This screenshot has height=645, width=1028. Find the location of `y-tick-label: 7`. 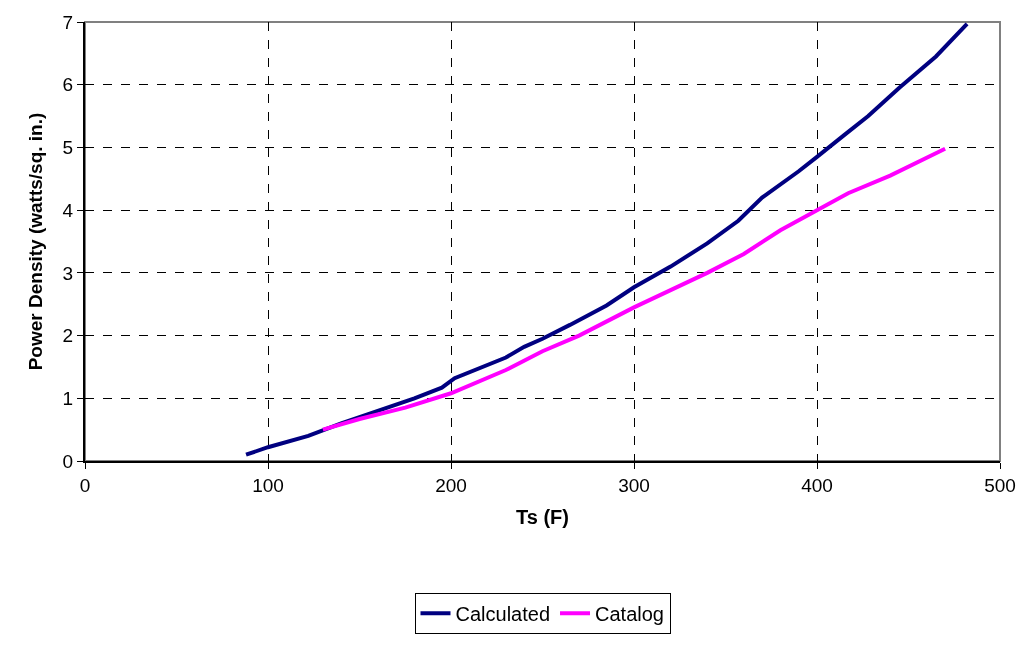

y-tick-label: 7 is located at coordinates (68, 22).